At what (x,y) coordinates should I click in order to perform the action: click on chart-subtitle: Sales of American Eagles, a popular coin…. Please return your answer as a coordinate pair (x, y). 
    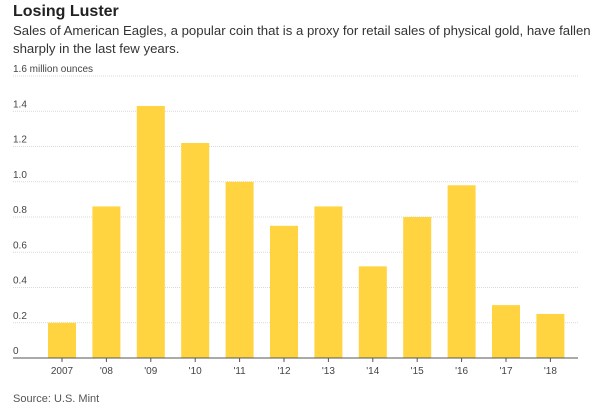
    Looking at the image, I should click on (302, 39).